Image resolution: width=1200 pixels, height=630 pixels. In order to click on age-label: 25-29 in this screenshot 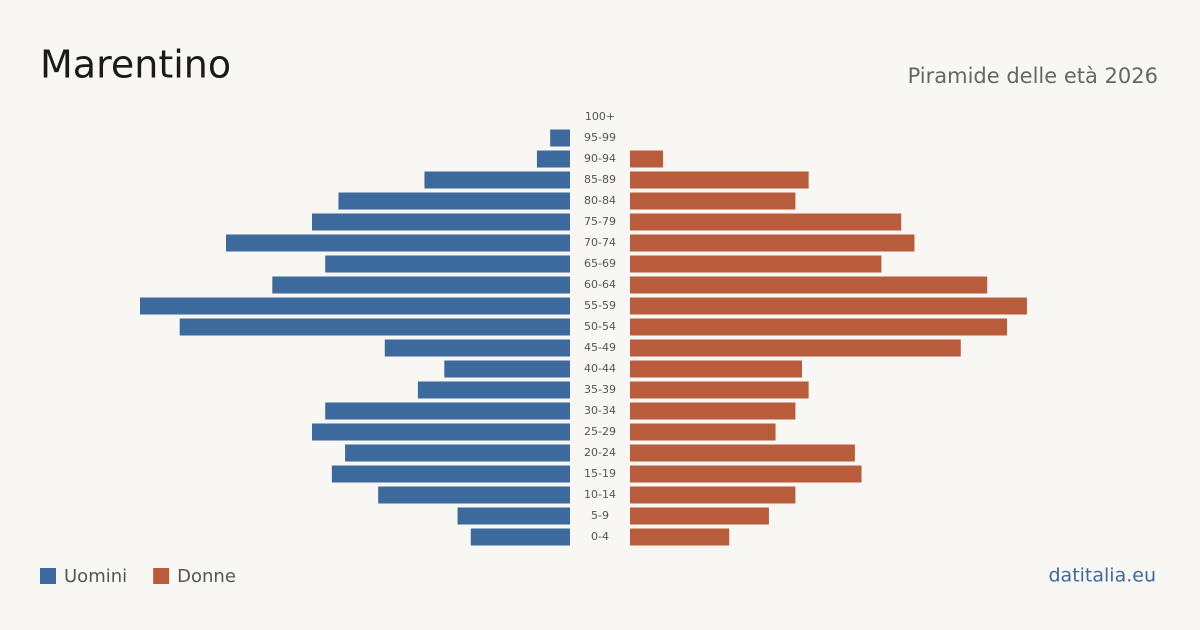, I will do `click(600, 431)`.